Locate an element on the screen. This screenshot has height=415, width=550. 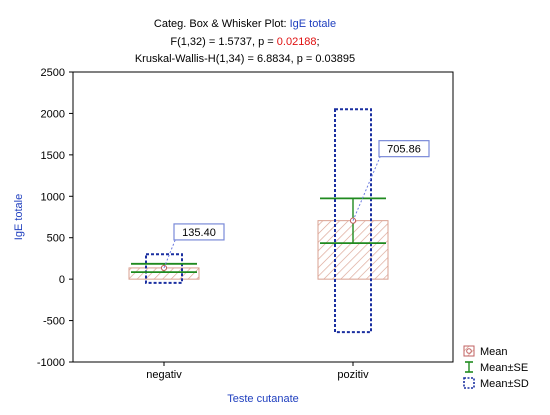
chart-title-prefix: Categ. Box & Whisker Plot: is located at coordinates (222, 24).